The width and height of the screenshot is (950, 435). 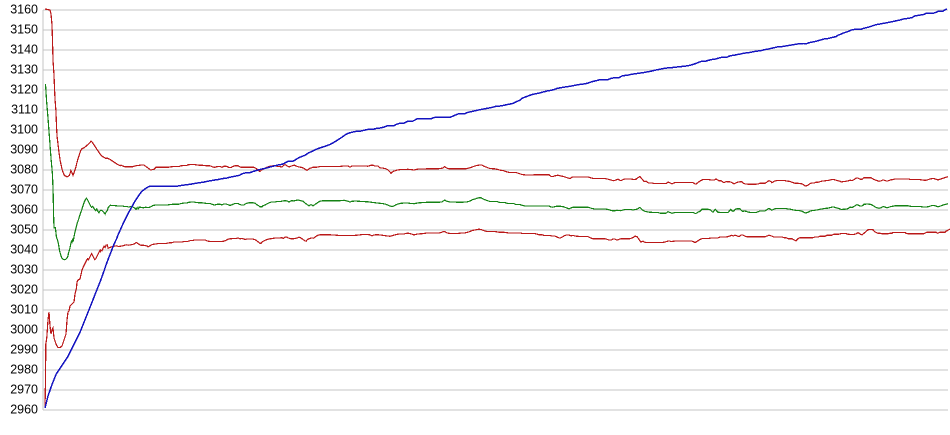 I want to click on svg-text: 3030, so click(x=24, y=270).